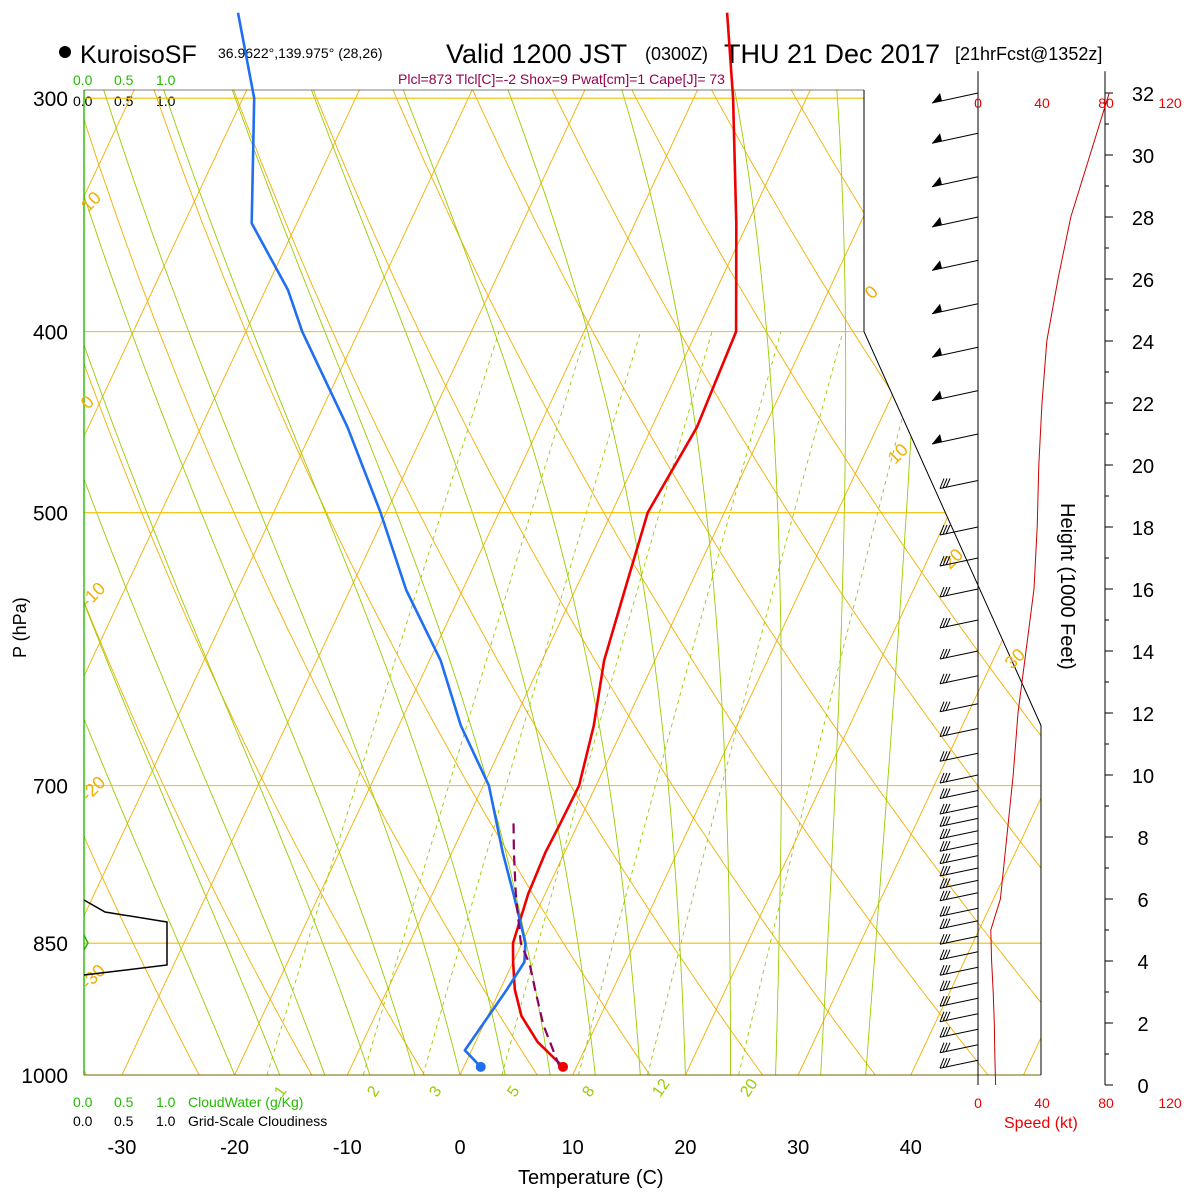 The width and height of the screenshot is (1200, 1200). Describe the element at coordinates (1143, 529) in the screenshot. I see `height-tick-label: 18` at that location.